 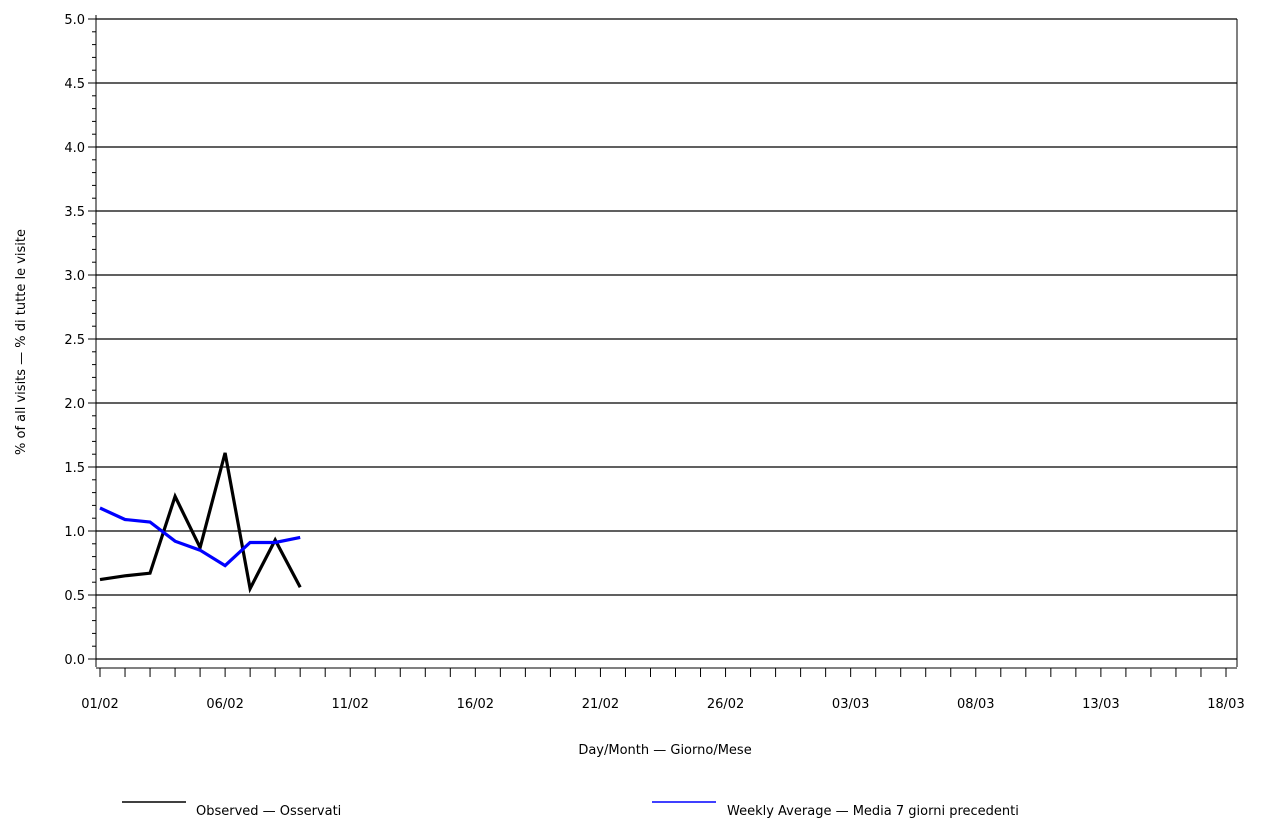 I want to click on y-tick-label: 3.5, so click(x=74, y=212).